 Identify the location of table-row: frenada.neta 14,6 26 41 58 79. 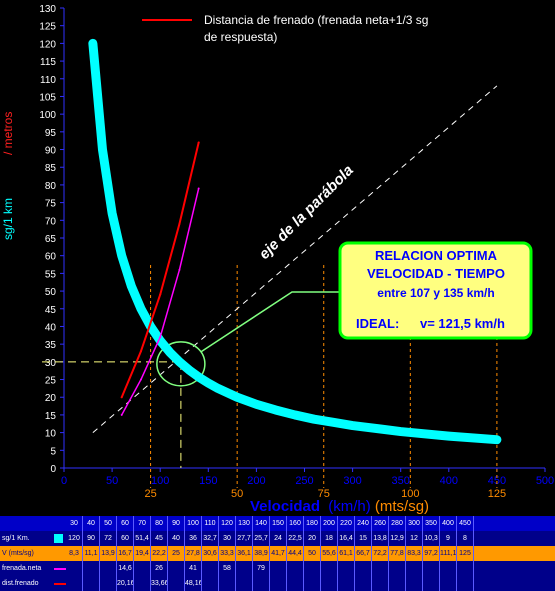
(277, 568).